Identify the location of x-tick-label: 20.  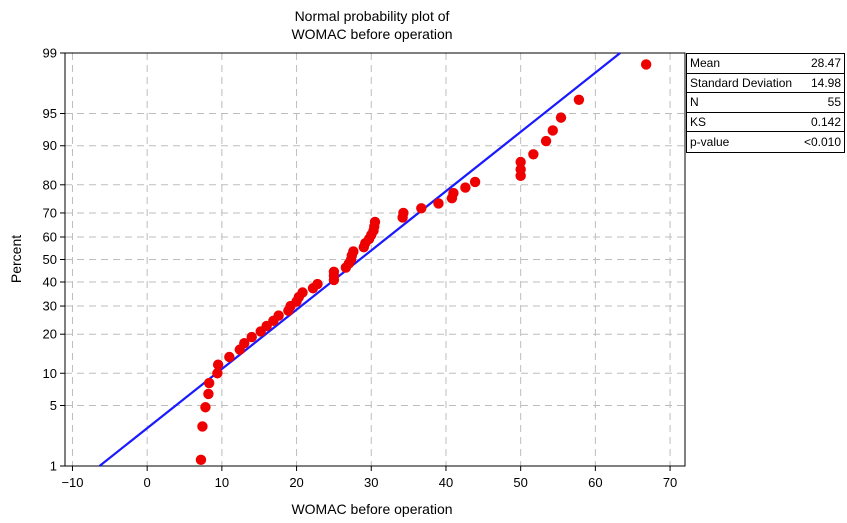
(296, 482).